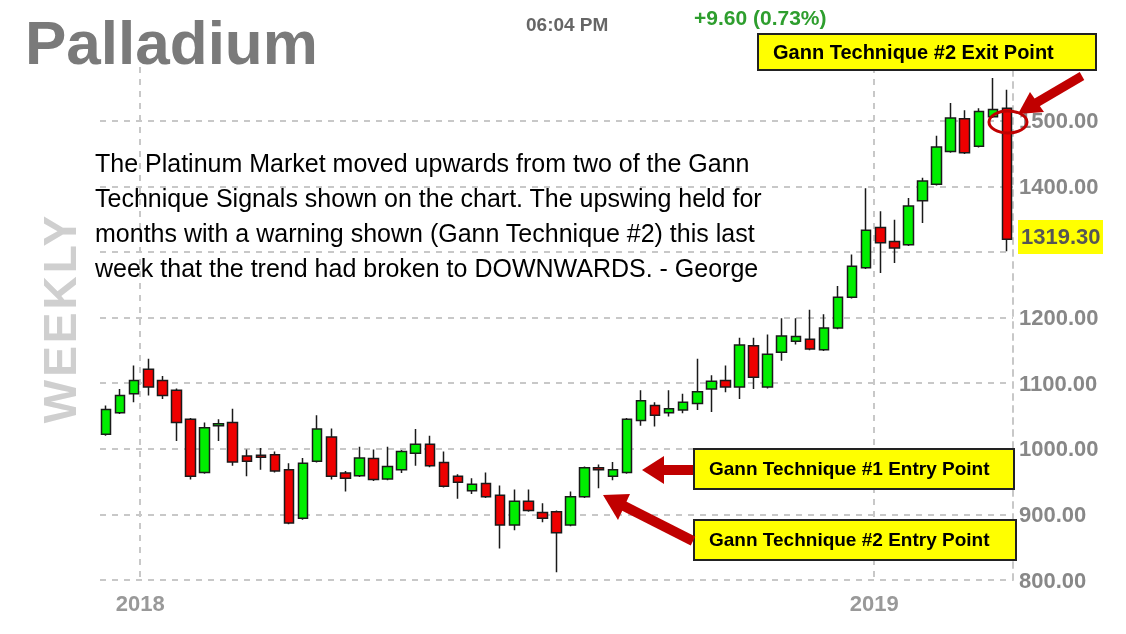  Describe the element at coordinates (854, 469) in the screenshot. I see `annotation: Gann Technique #1 Entry Point` at that location.